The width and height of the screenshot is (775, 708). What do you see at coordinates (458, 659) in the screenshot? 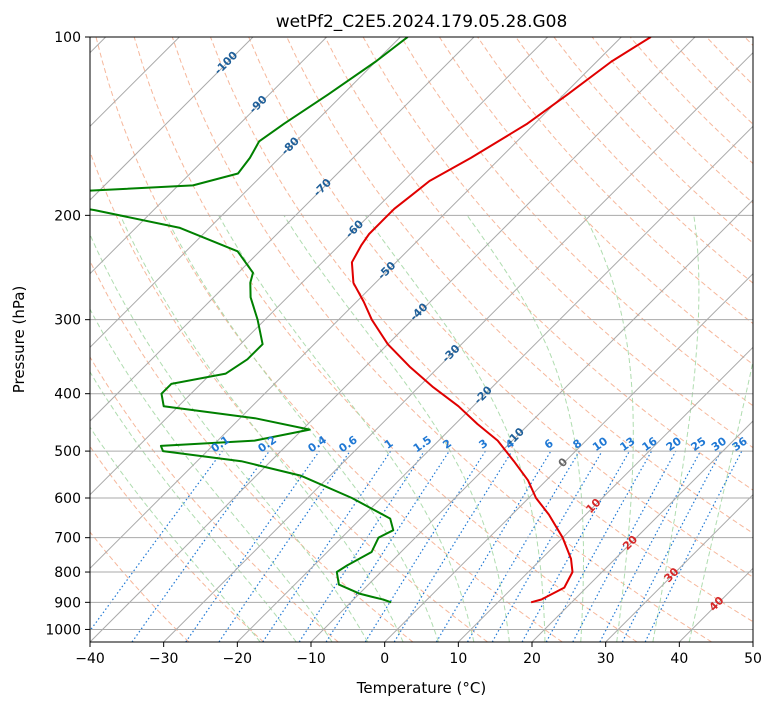
I see `x-tick-label: 10` at bounding box center [458, 659].